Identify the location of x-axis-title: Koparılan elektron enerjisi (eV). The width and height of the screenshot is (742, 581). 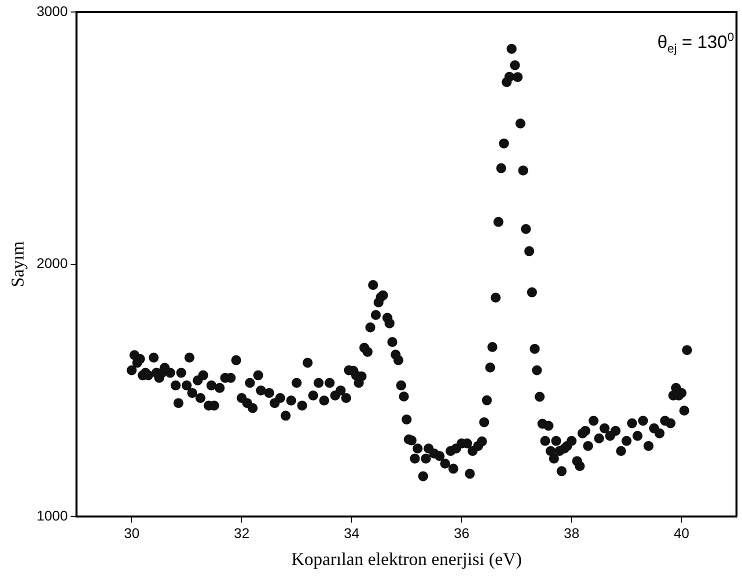
(406, 558).